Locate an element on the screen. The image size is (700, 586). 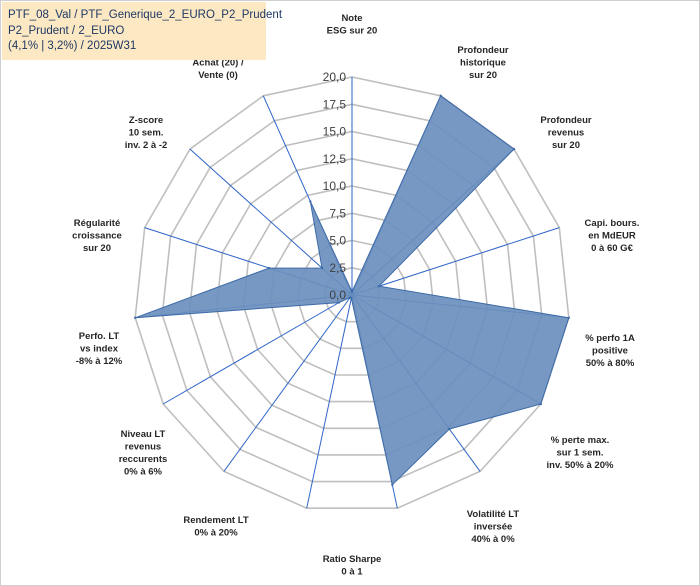
axis-label: Profondeur historique sur 20 is located at coordinates (482, 63).